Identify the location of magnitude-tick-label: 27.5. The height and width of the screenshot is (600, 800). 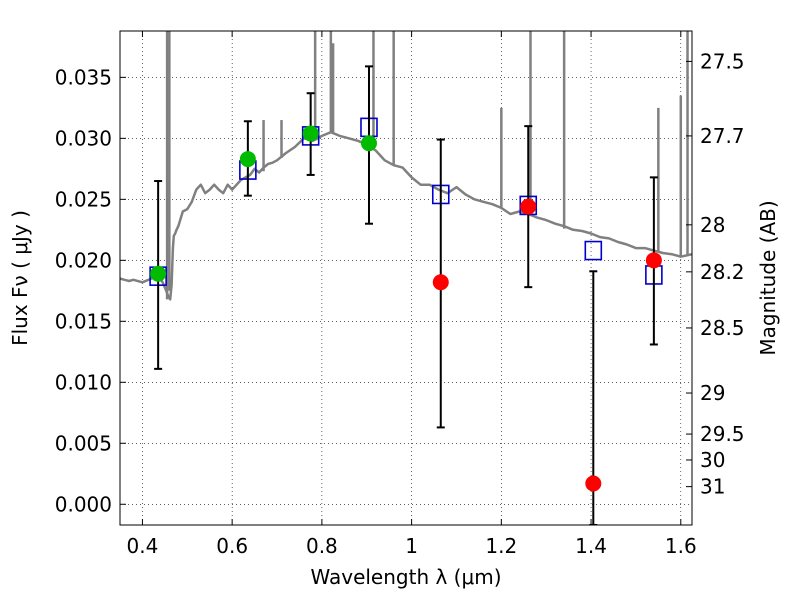
(722, 61).